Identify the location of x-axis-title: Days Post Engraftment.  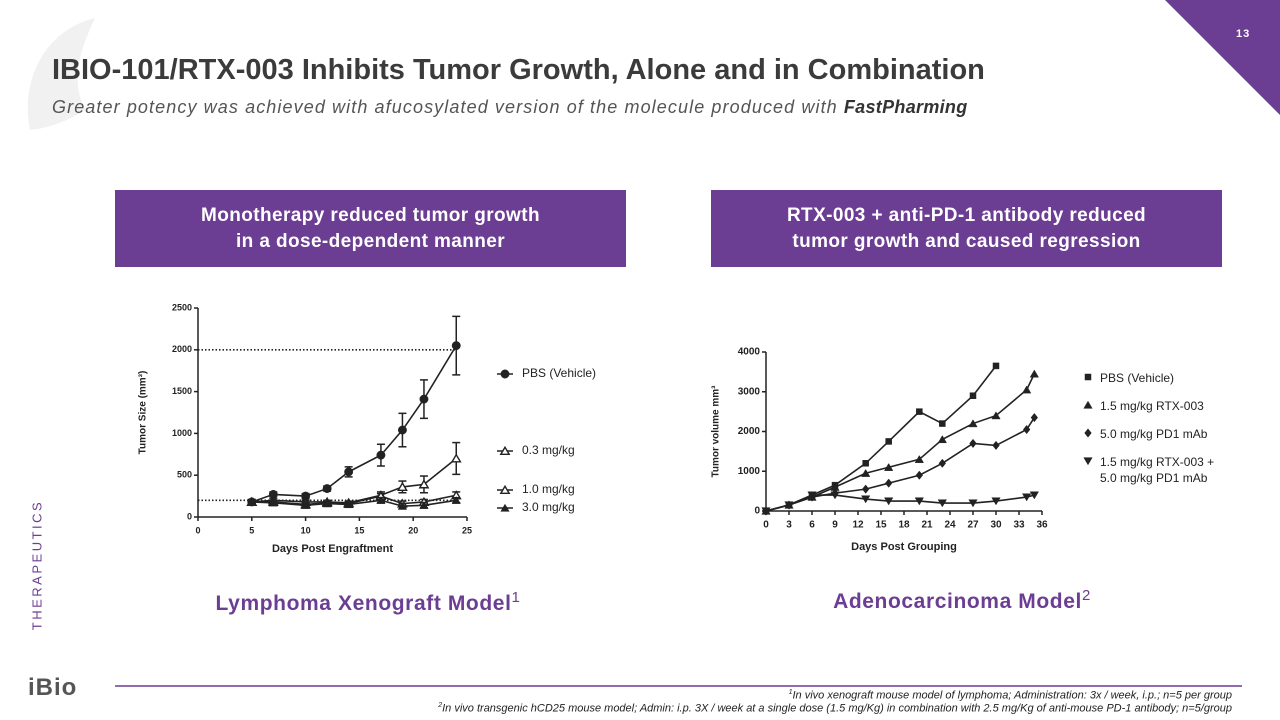
(332, 549).